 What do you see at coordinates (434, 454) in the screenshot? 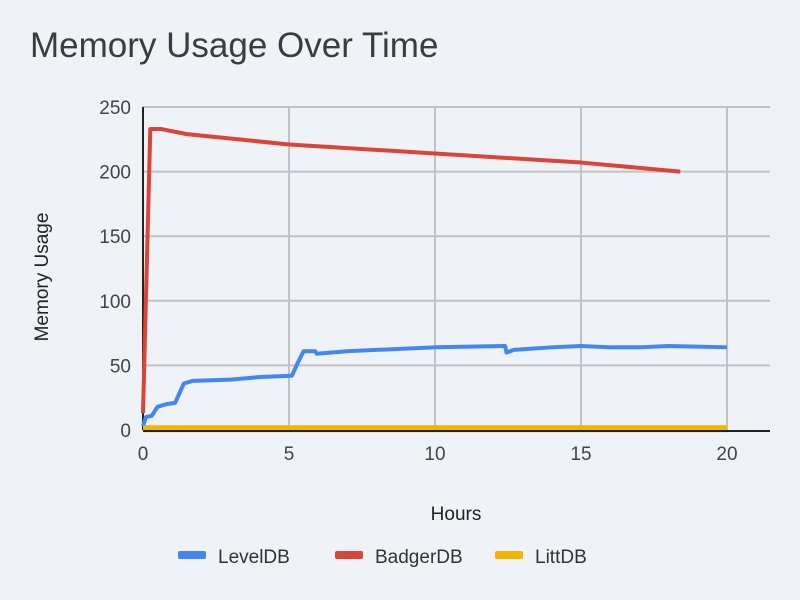
I see `x-tick-label: 10` at bounding box center [434, 454].